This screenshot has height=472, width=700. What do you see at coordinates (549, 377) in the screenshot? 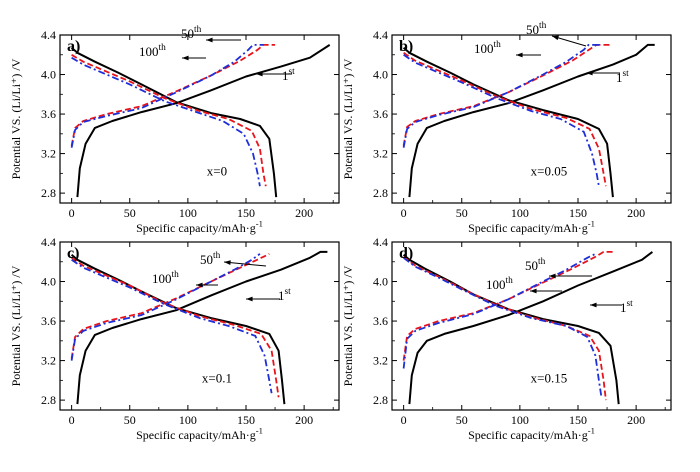
I see `composition-label: x=0.15` at bounding box center [549, 377].